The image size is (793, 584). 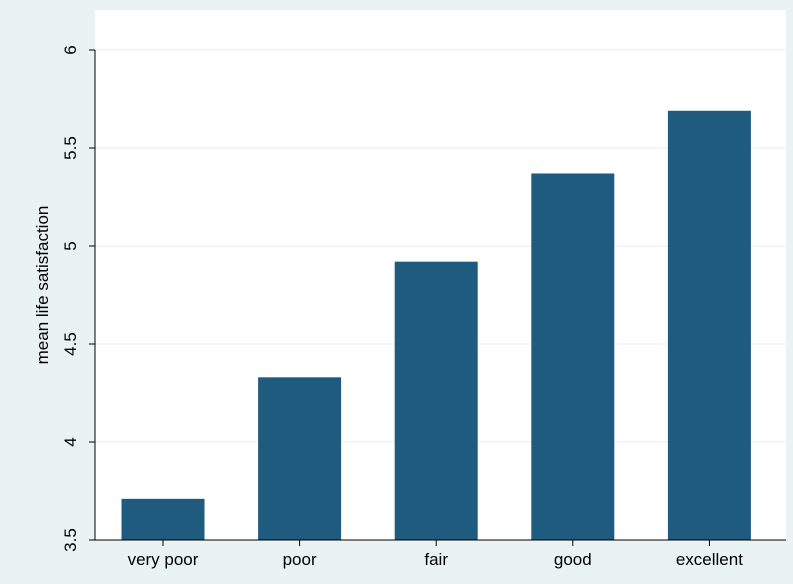 What do you see at coordinates (573, 559) in the screenshot?
I see `x-tick-label: good` at bounding box center [573, 559].